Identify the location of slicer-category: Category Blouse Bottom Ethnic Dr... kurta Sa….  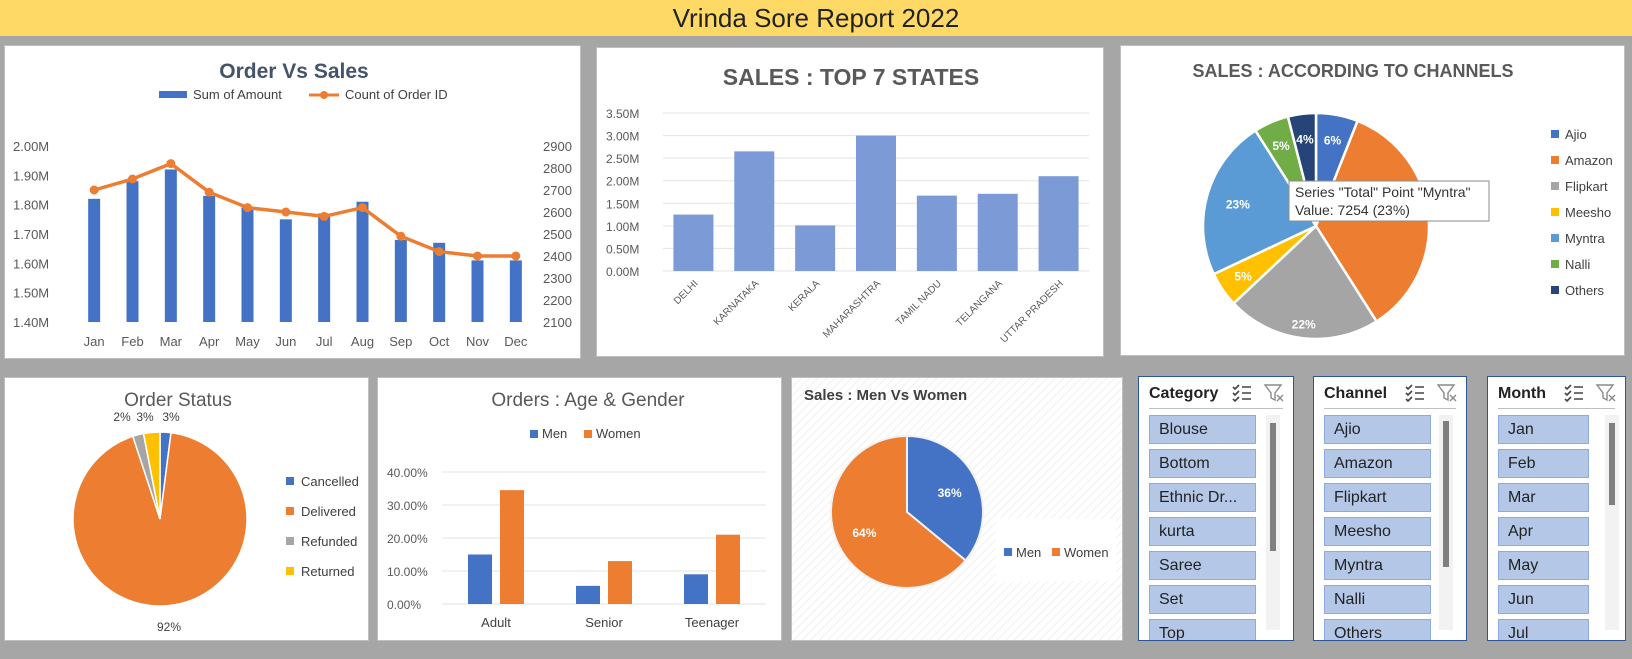
(1216, 508).